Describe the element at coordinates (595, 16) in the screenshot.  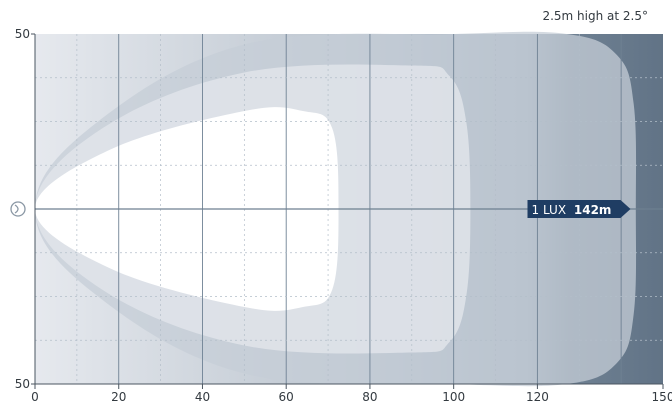
I see `chart-subtitle: 2.5m high at 2.5°` at that location.